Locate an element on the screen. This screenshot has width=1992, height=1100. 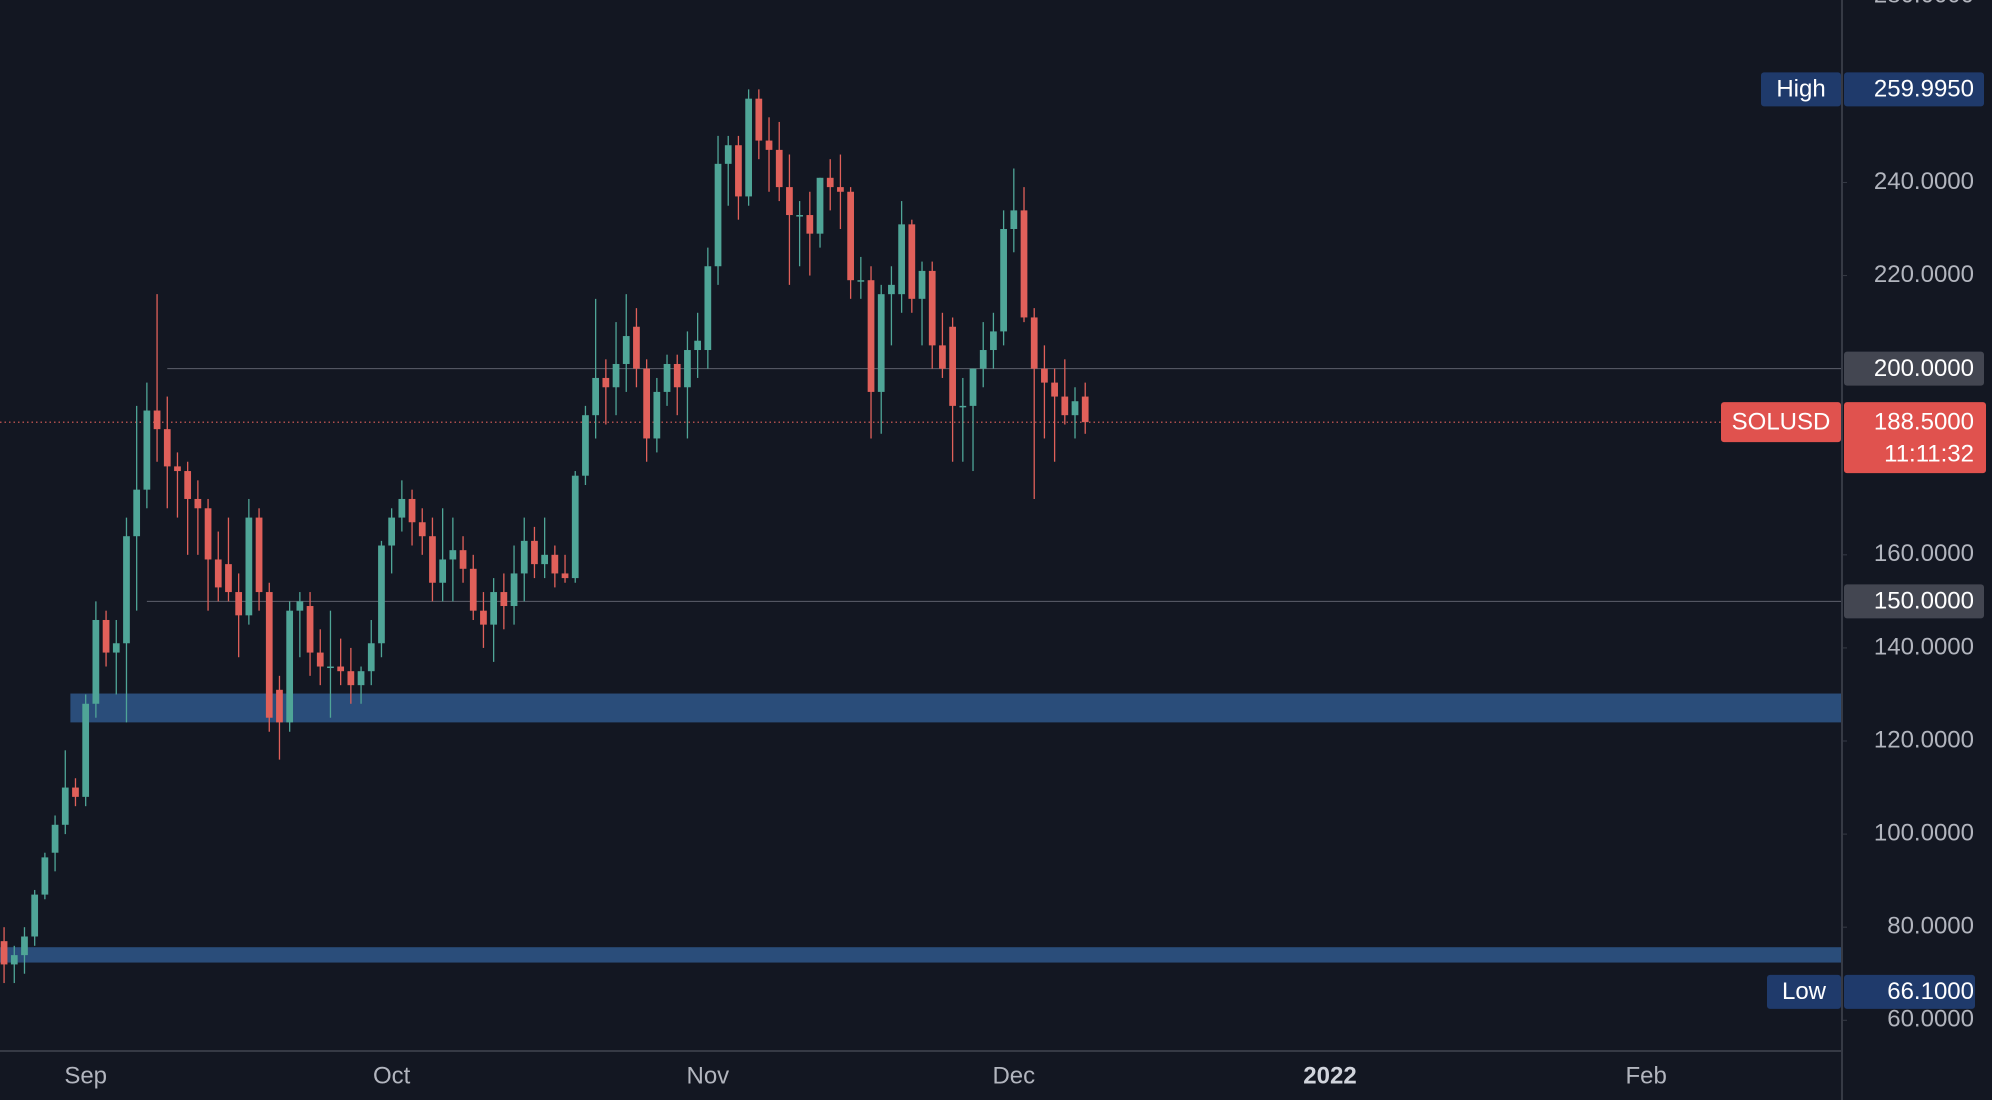
x-tick-label: 2022 is located at coordinates (1329, 1075).